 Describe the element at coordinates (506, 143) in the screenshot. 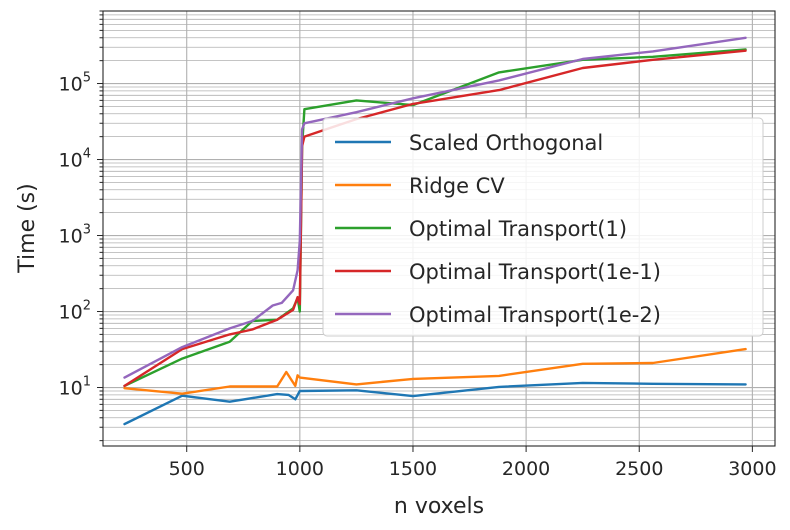

I see `legend-label: Scaled Orthogonal` at that location.